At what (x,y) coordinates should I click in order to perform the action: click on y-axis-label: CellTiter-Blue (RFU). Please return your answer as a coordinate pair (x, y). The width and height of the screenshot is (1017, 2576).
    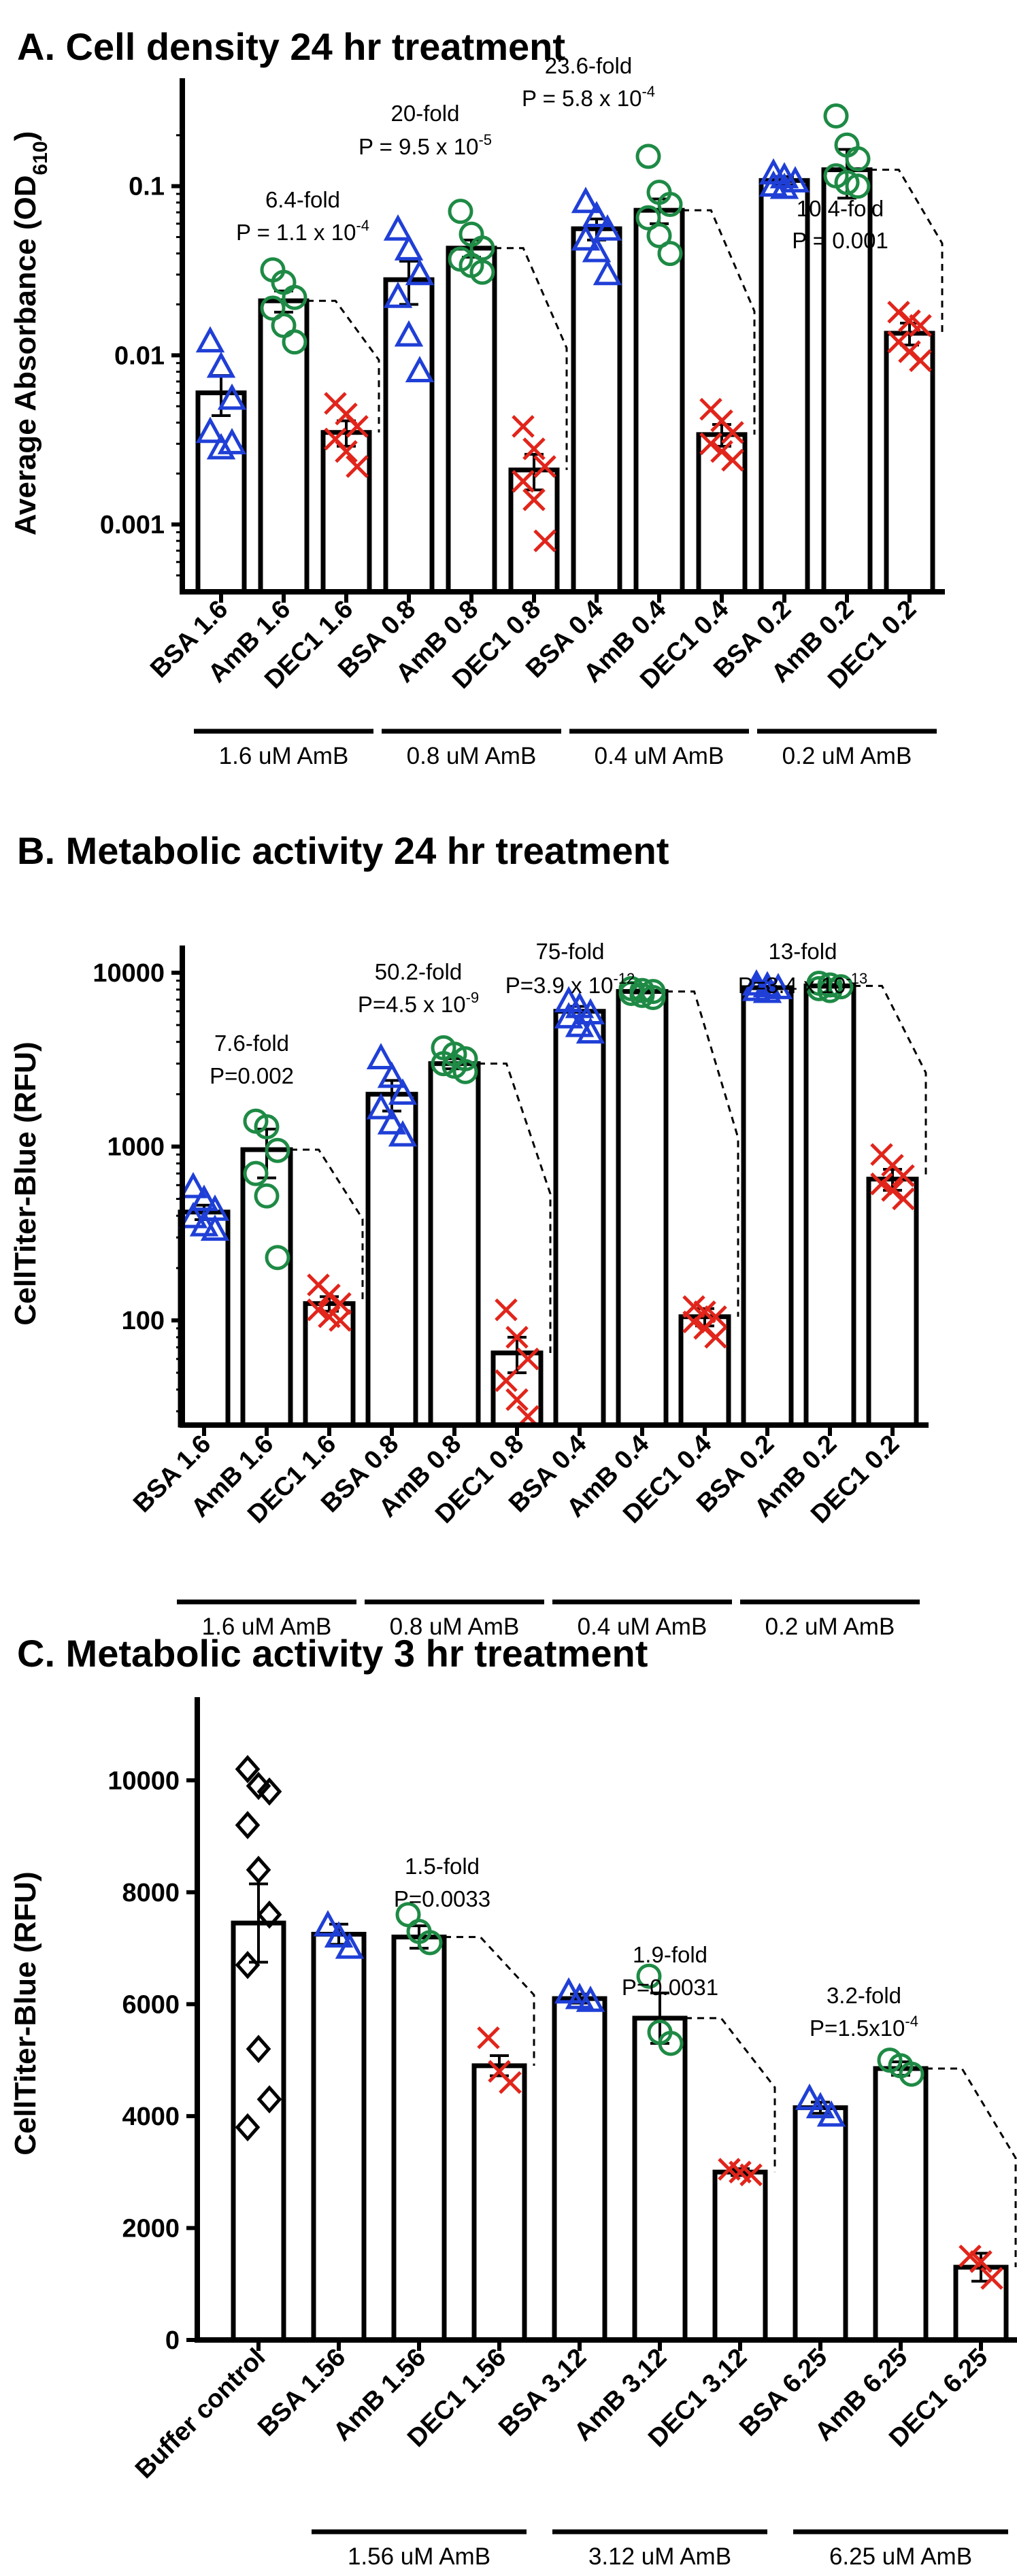
    Looking at the image, I should click on (25, 2013).